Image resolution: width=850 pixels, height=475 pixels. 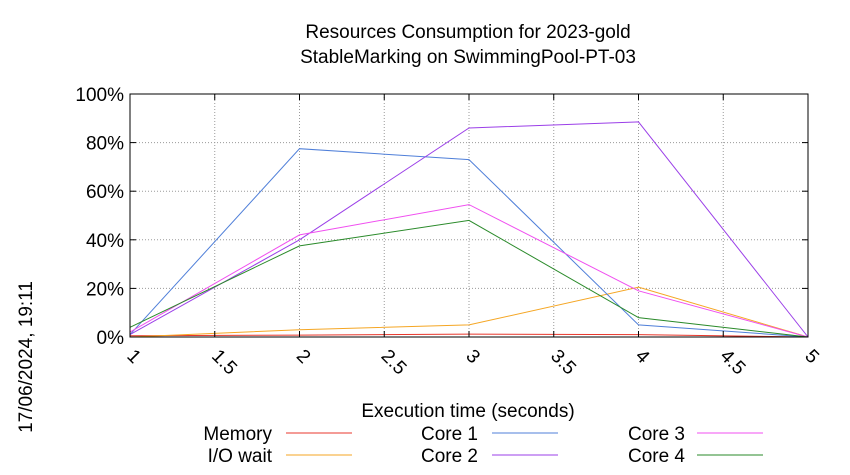 I want to click on timestamp-label: 17/06/2024, 19:11, so click(x=26, y=357).